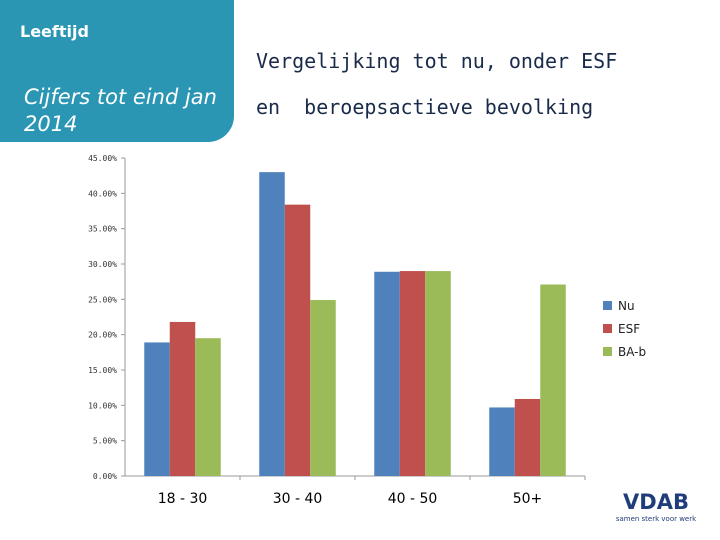  I want to click on y-tick-label: 0.00%, so click(105, 476).